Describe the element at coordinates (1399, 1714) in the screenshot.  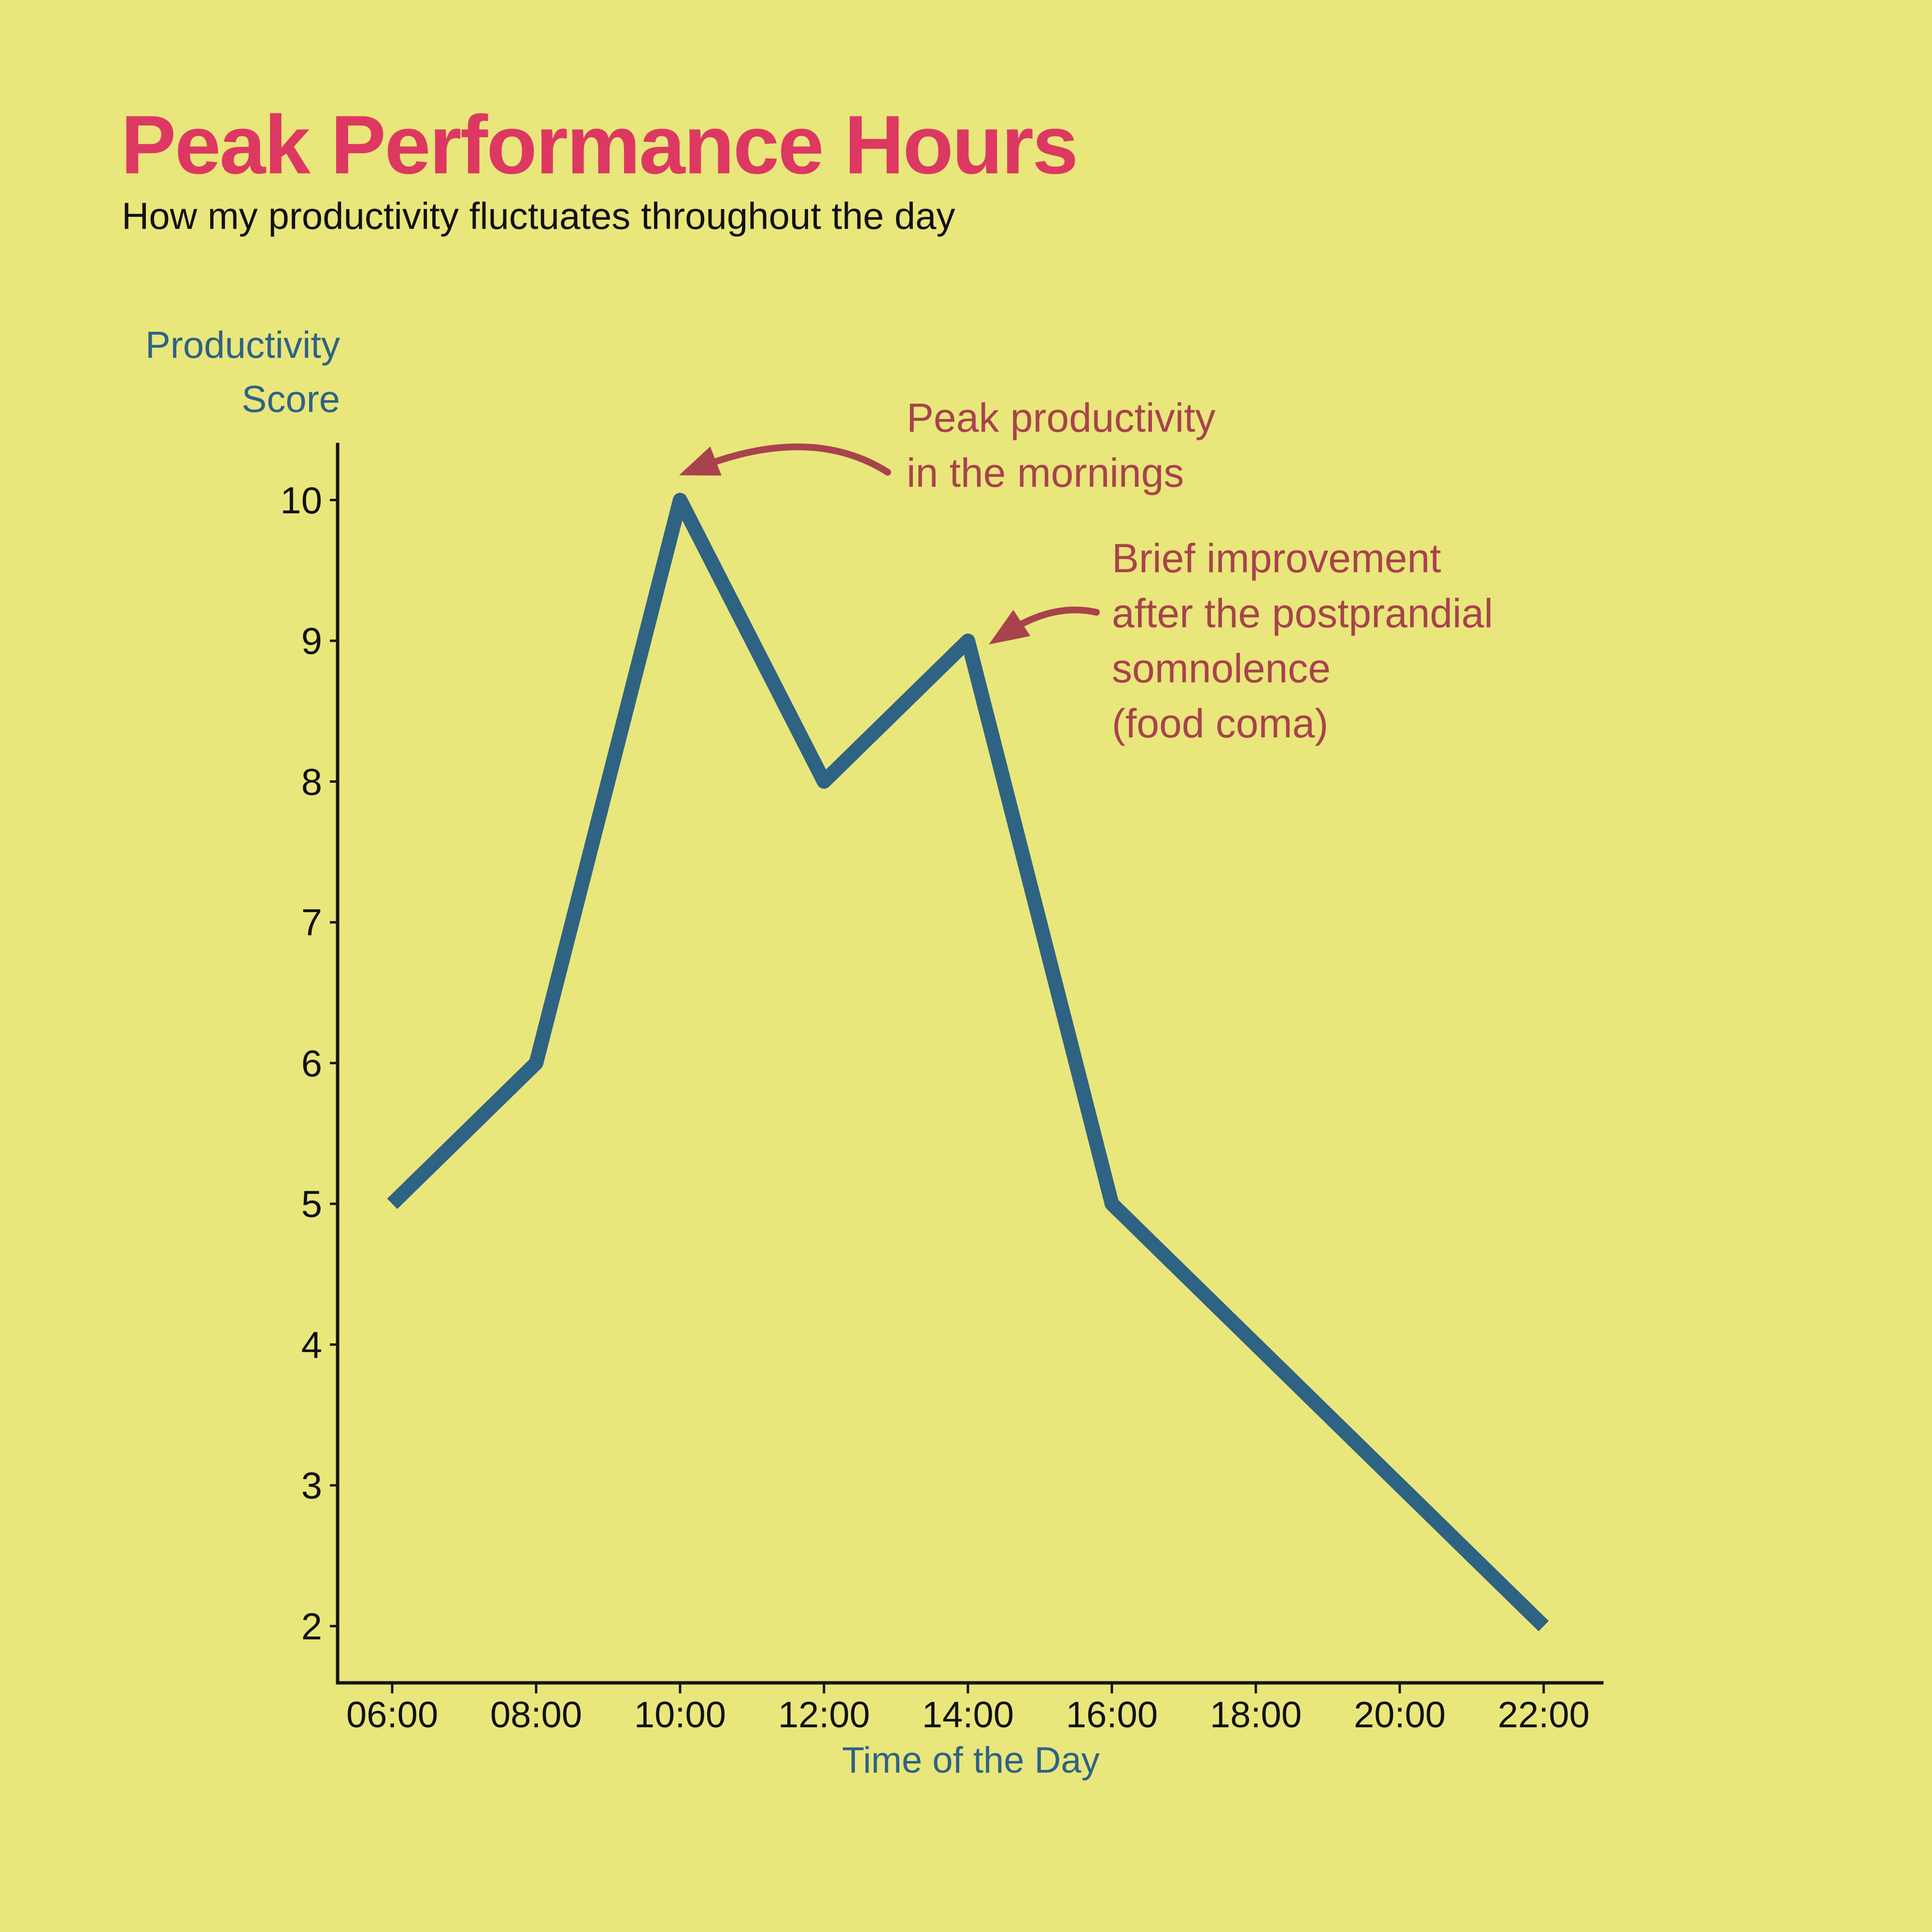
I see `x-tick-label: 20:00` at that location.